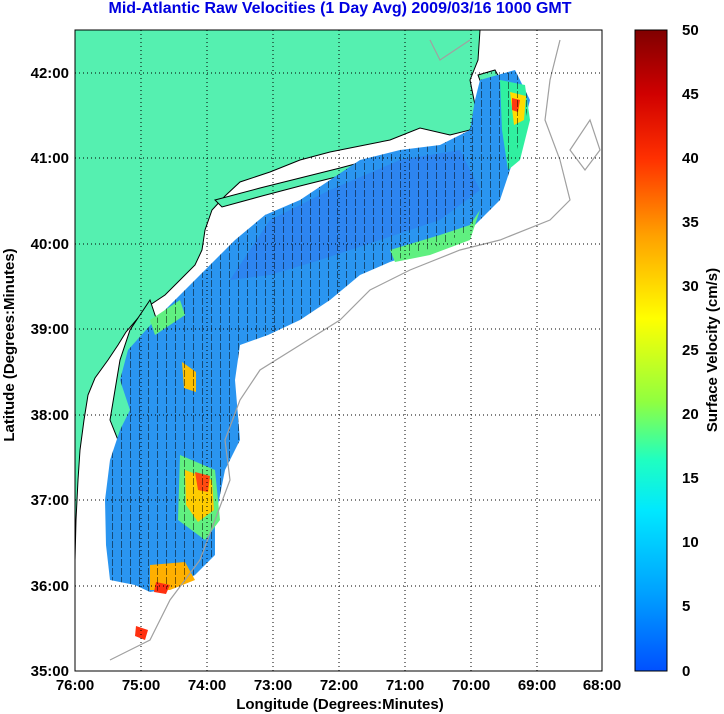  I want to click on y-tick-label: 36:00, so click(50, 586).